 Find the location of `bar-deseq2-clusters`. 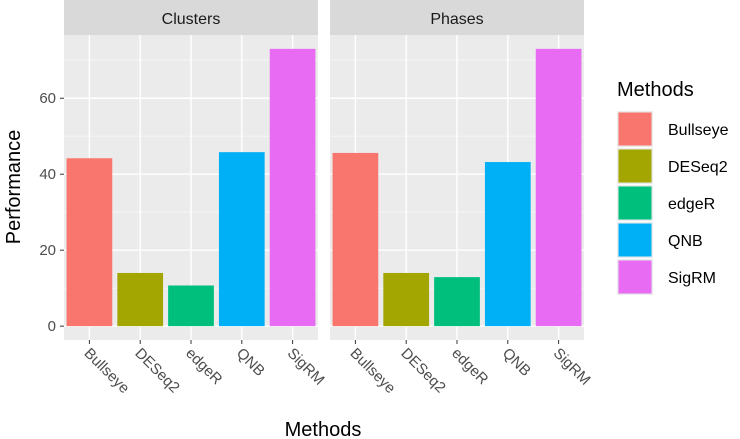

bar-deseq2-clusters is located at coordinates (140, 299).